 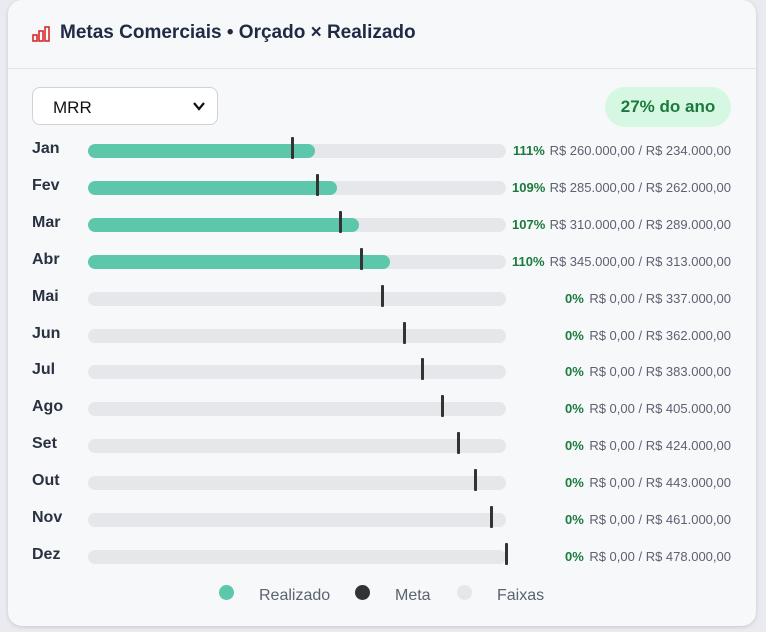 I want to click on card-header: Metas Comerciais • Orçado × Realizado, so click(x=382, y=34).